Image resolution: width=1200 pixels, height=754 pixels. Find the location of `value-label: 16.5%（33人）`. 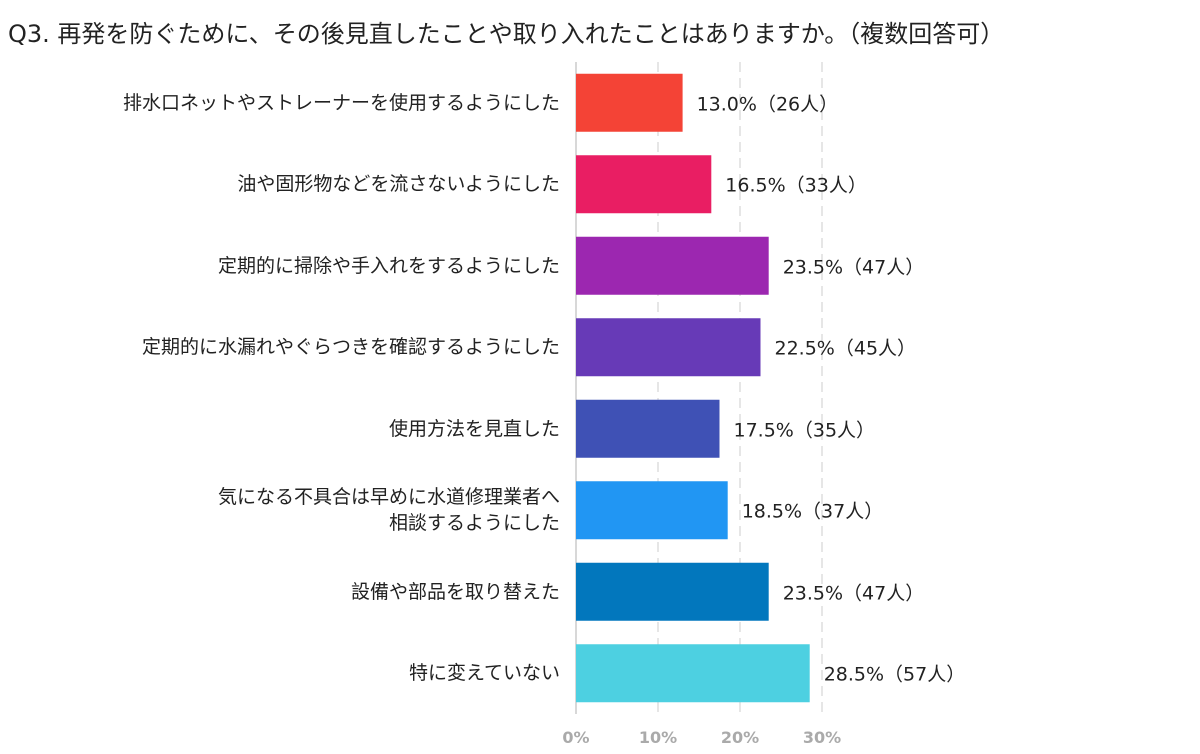

value-label: 16.5%（33人） is located at coordinates (796, 185).